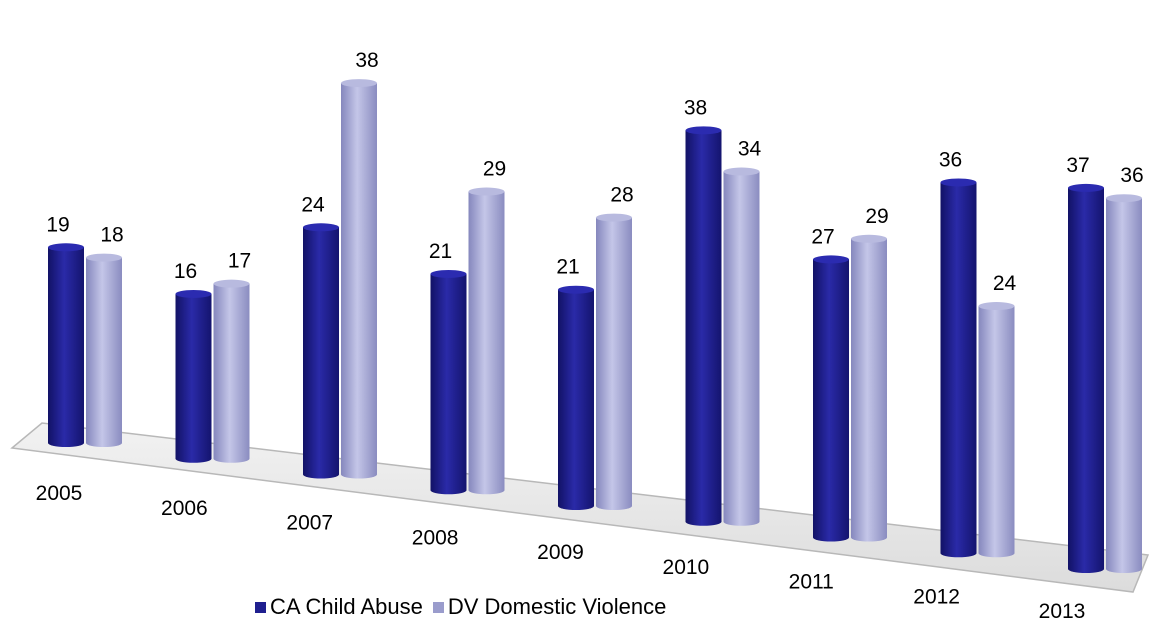 The image size is (1153, 634). What do you see at coordinates (811, 582) in the screenshot?
I see `x-tick-label: 2011` at bounding box center [811, 582].